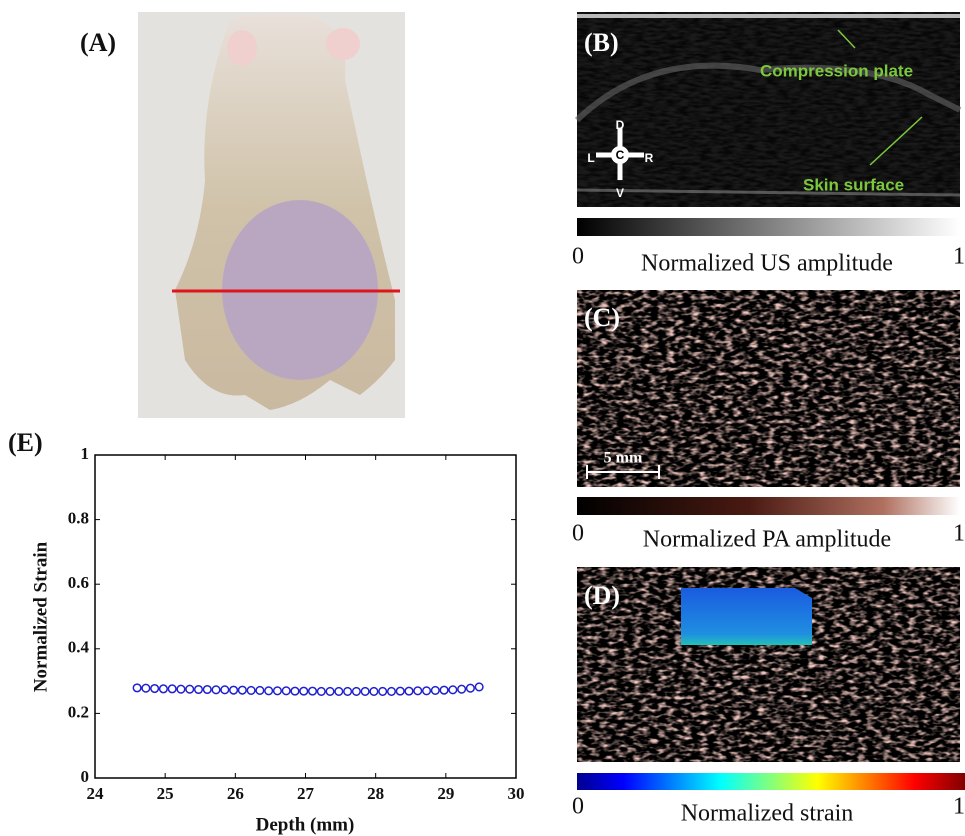  Describe the element at coordinates (40, 616) in the screenshot. I see `y-axis-label: Normalized Strain` at that location.